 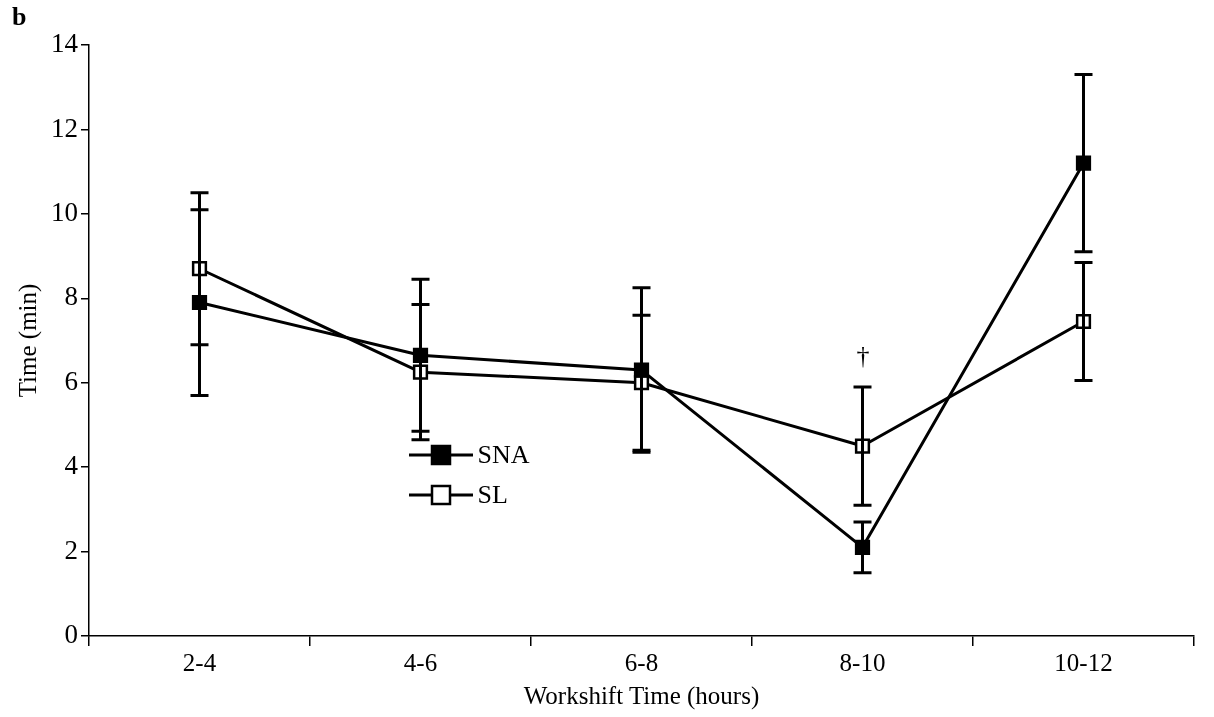 What do you see at coordinates (71, 634) in the screenshot?
I see `y-tick-label: 0` at bounding box center [71, 634].